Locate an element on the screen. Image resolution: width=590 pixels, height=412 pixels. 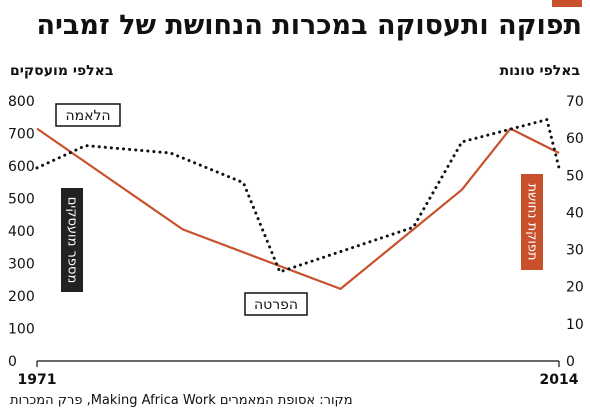
left-y-tick-label: 100 is located at coordinates (21, 330).